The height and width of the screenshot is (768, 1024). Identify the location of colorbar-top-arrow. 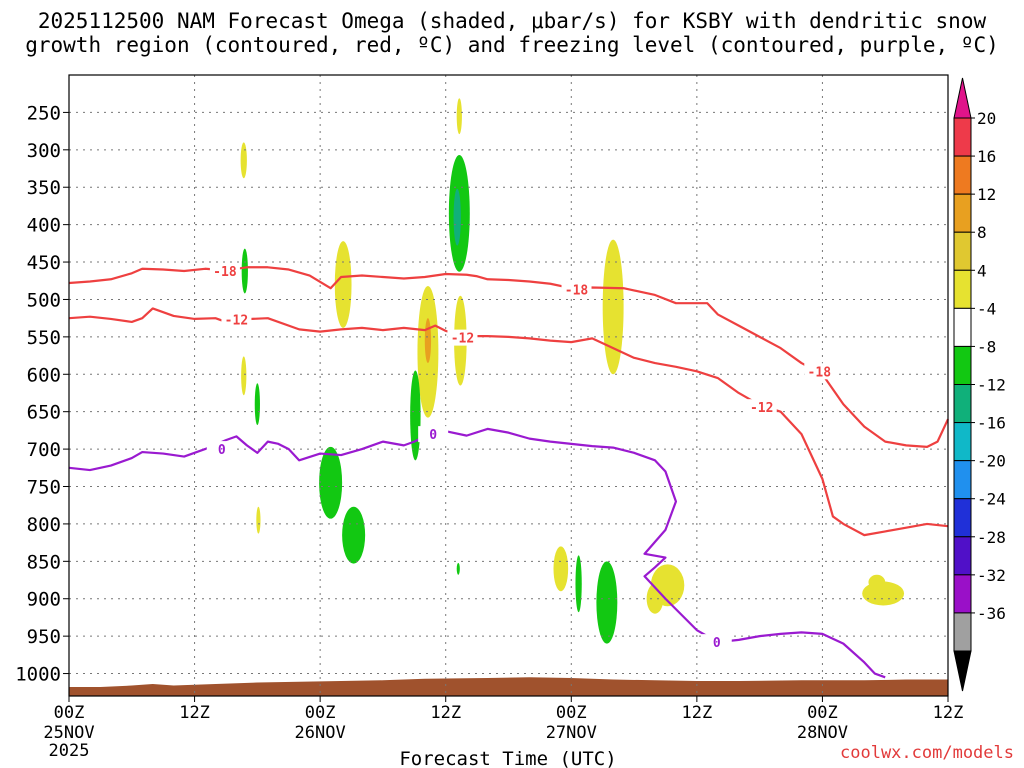
(962, 98).